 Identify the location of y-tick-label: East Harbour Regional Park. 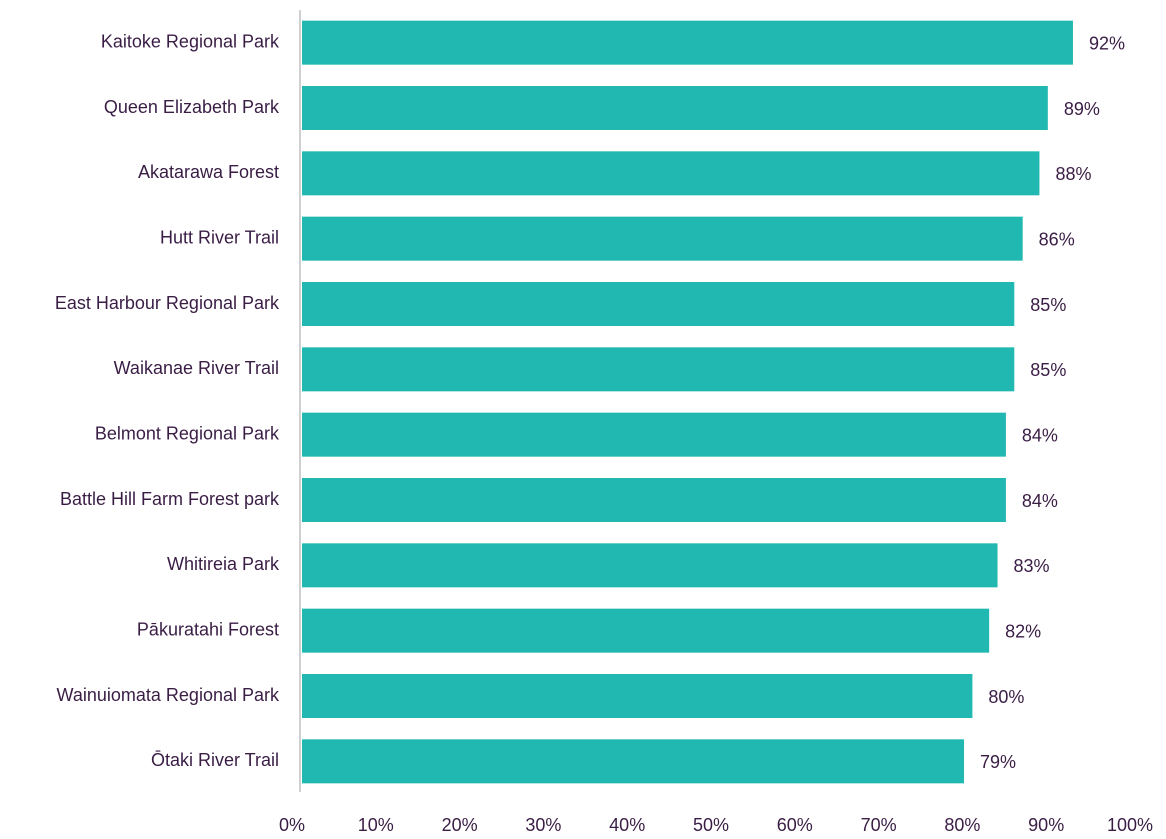
(167, 303).